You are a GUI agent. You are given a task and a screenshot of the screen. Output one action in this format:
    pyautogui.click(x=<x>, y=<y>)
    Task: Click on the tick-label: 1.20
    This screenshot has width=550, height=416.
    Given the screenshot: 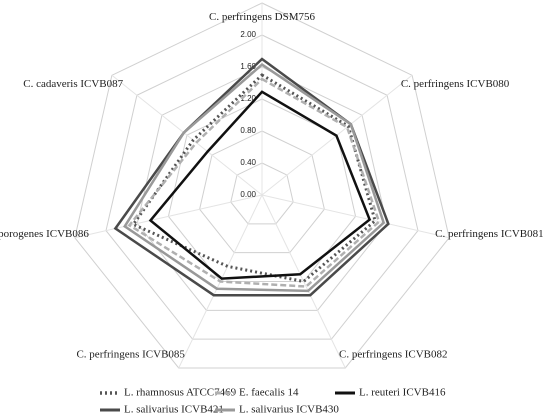 What is the action you would take?
    pyautogui.click(x=248, y=98)
    